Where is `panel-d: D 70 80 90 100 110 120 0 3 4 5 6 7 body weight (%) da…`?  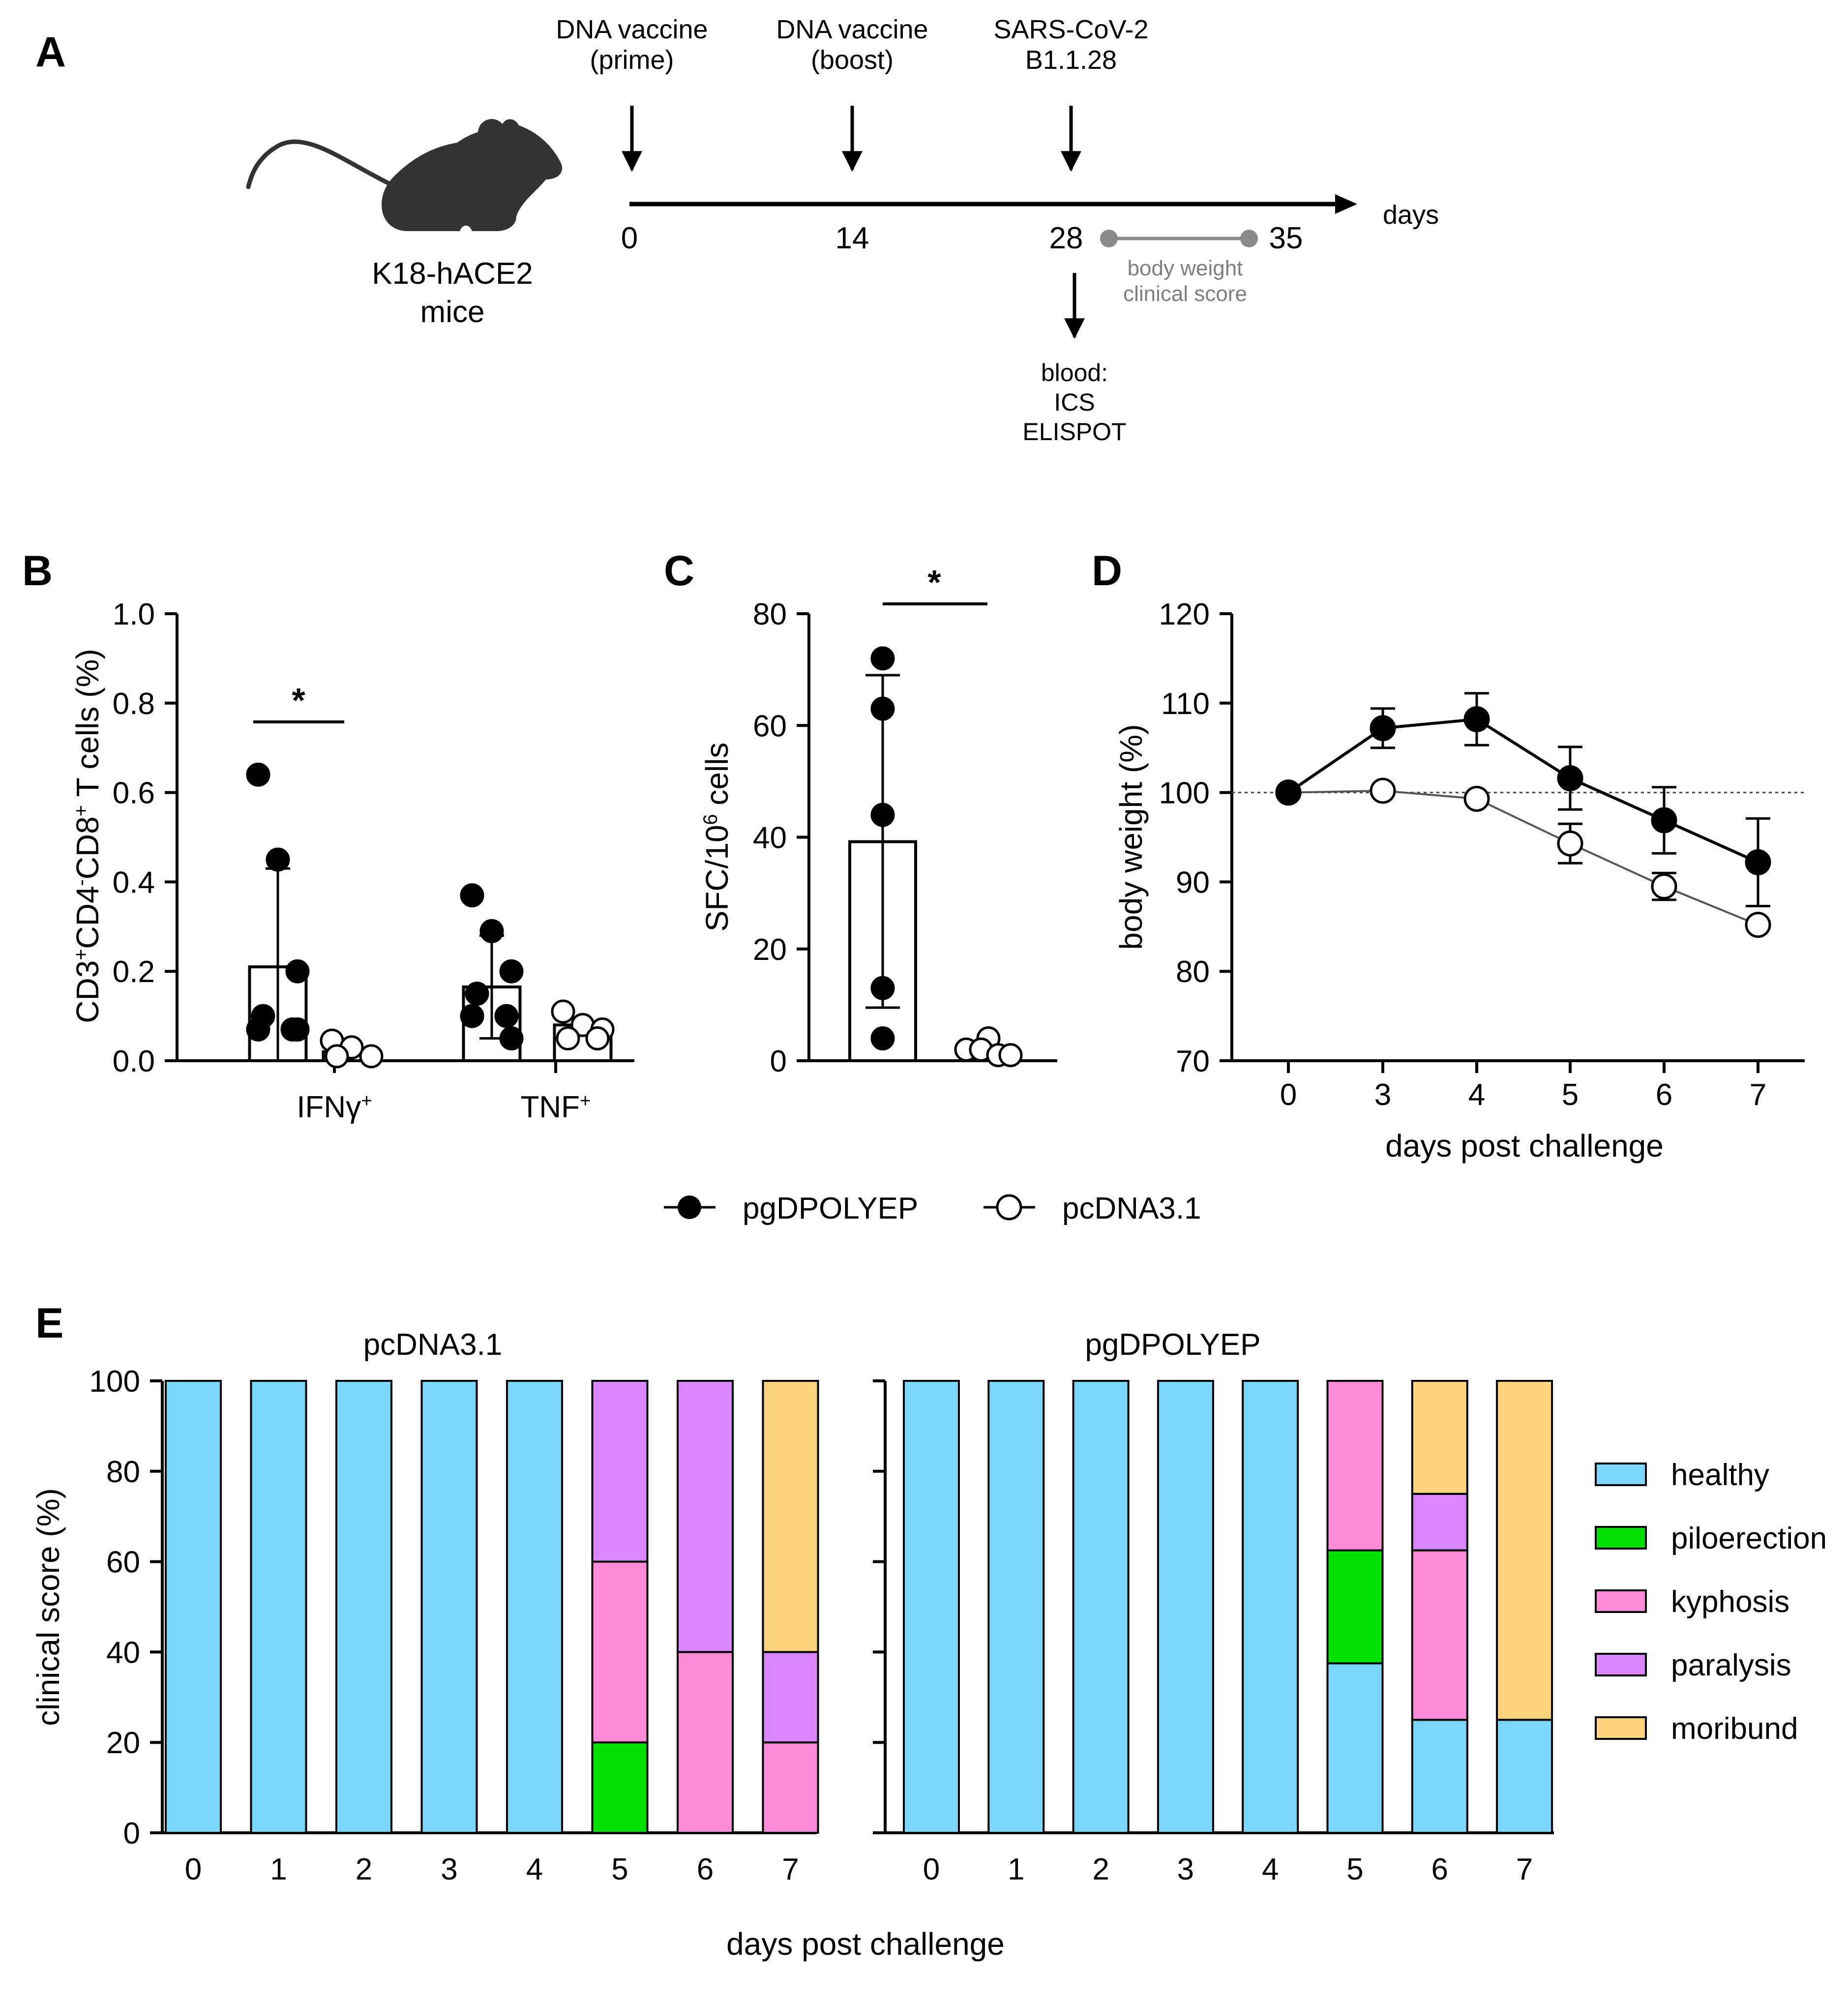
panel-d: D 70 80 90 100 110 120 0 3 4 5 6 7 body weight (%) da… is located at coordinates (1448, 856).